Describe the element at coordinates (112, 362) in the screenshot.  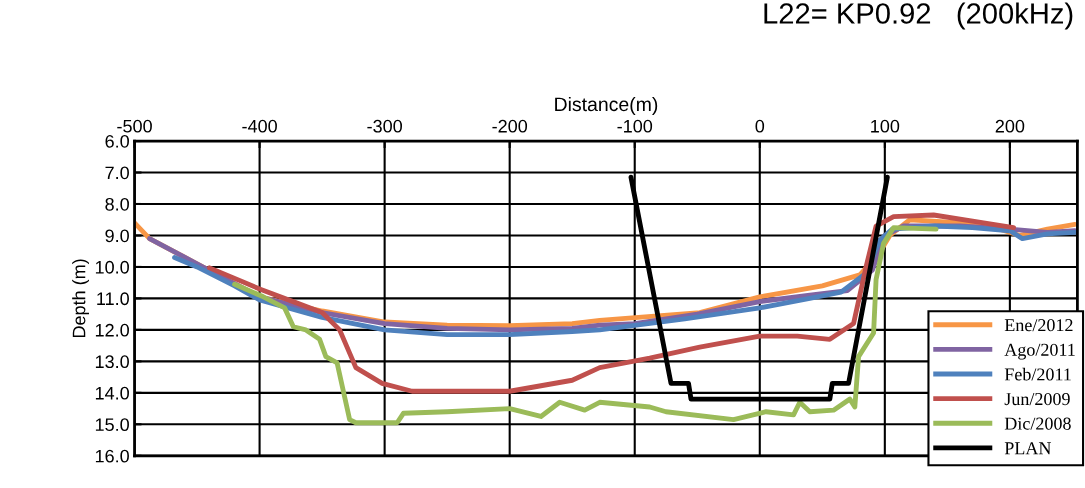
I see `y-tick-label: 13.0` at that location.